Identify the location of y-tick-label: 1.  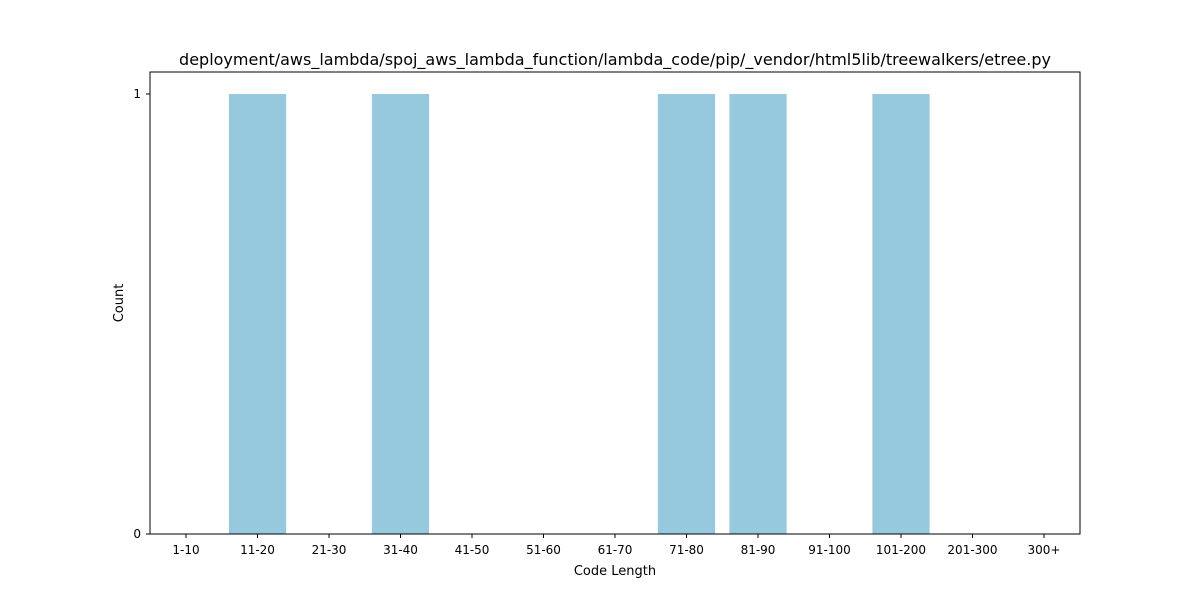
(137, 94).